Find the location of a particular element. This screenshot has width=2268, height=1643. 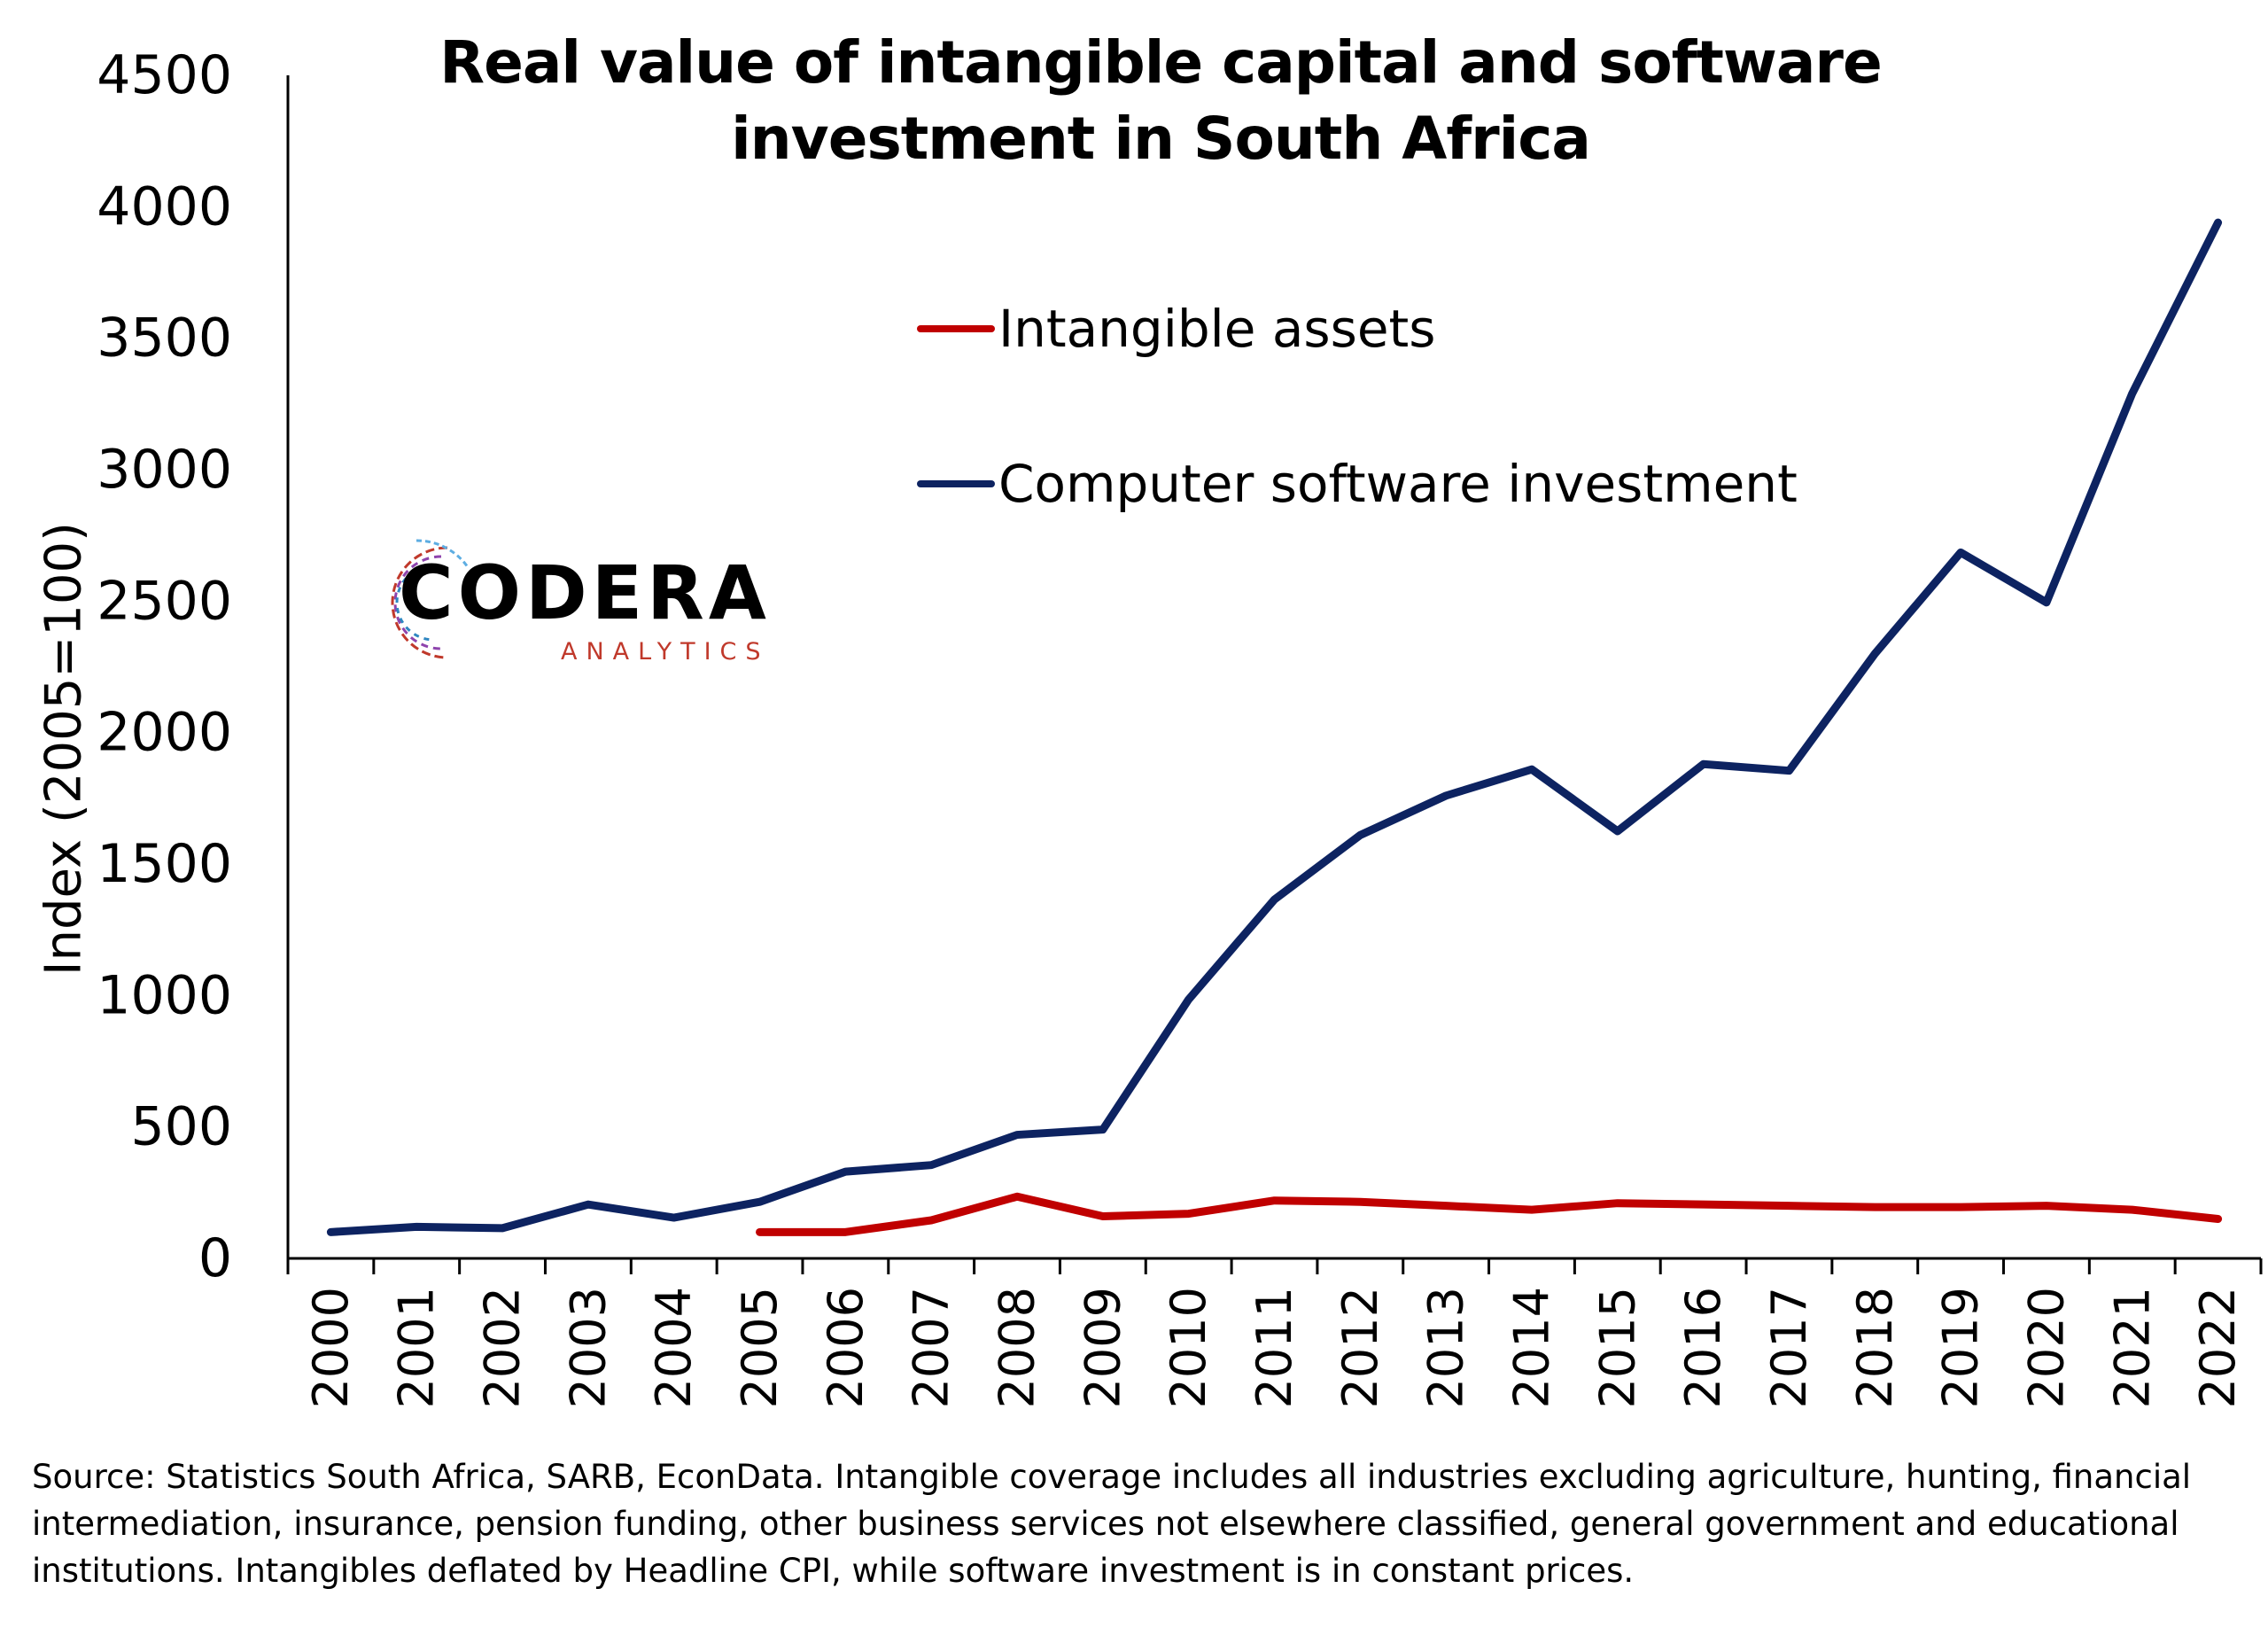

x-tick-label: 2022 is located at coordinates (2218, 1347).